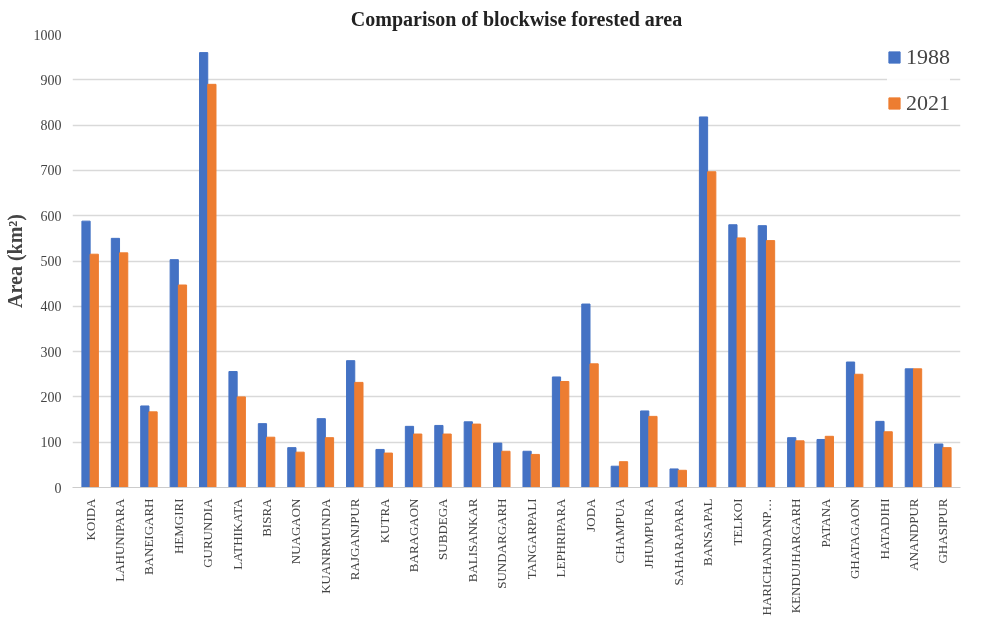 Image resolution: width=1008 pixels, height=626 pixels. What do you see at coordinates (943, 531) in the screenshot?
I see `x-tick-label: GHASIPUR` at bounding box center [943, 531].